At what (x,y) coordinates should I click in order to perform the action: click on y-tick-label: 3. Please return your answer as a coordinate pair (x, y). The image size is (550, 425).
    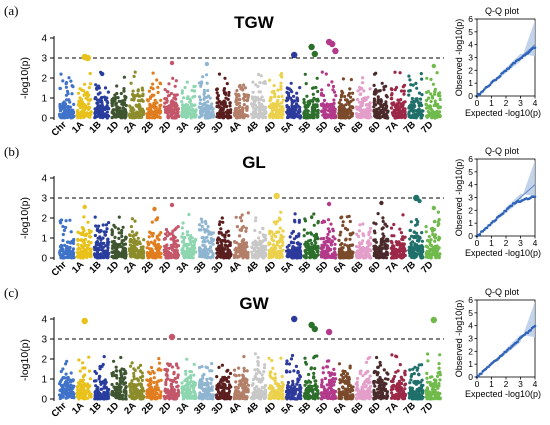
    Looking at the image, I should click on (44, 59).